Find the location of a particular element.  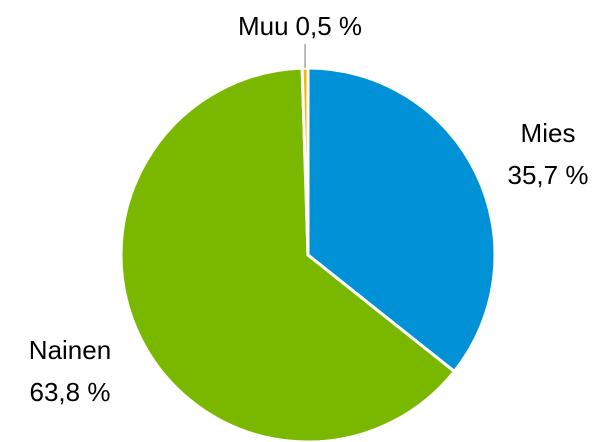

slice-label: Nainen 63,8 % is located at coordinates (70, 371).